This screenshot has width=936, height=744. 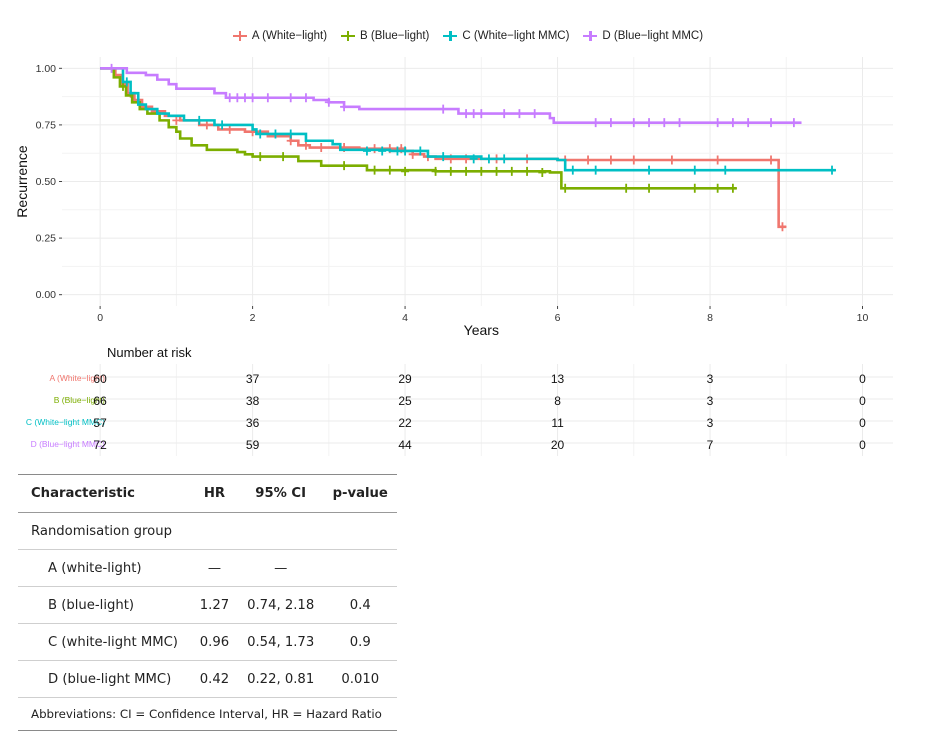 I want to click on p-cell, so click(x=360, y=568).